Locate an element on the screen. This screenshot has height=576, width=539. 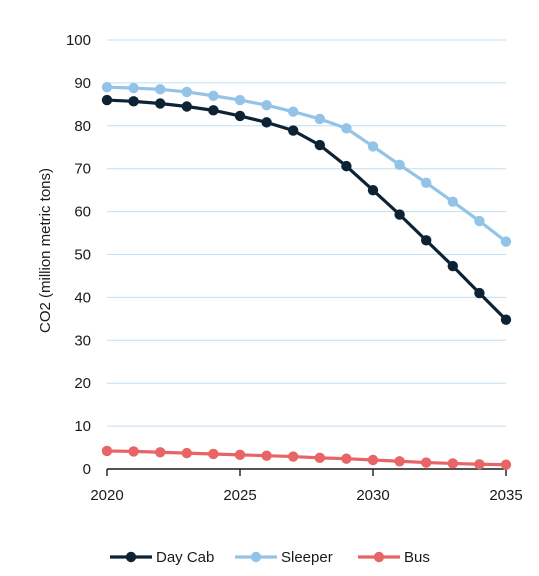
x-tick-label: 2020 is located at coordinates (106, 495).